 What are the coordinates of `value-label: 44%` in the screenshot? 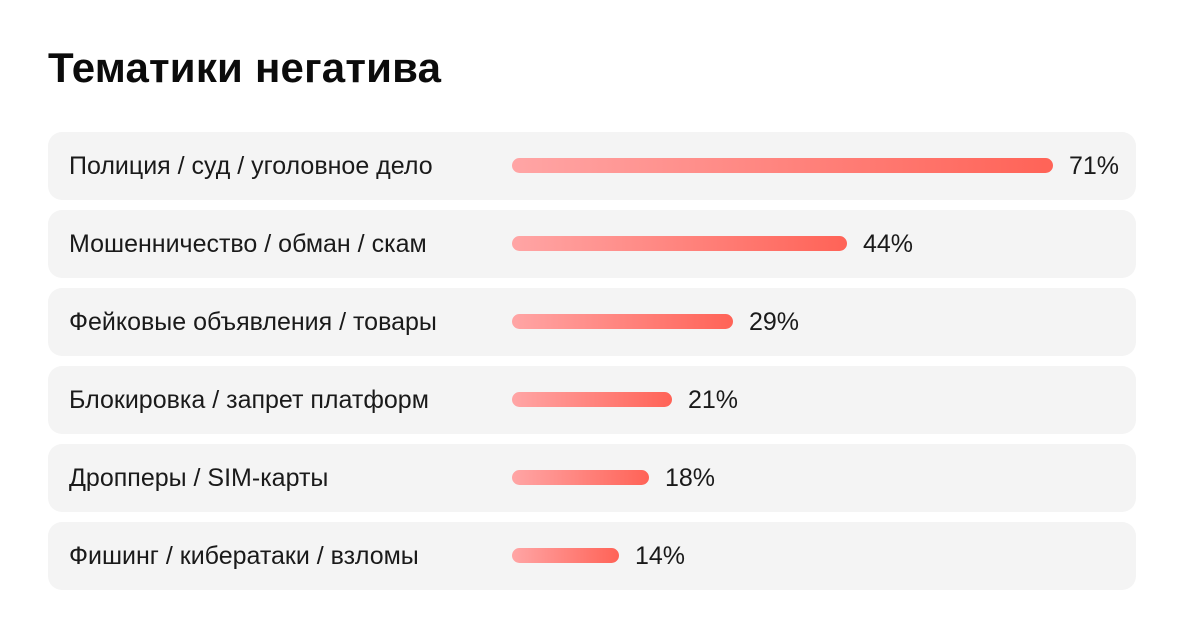 It's located at (888, 244).